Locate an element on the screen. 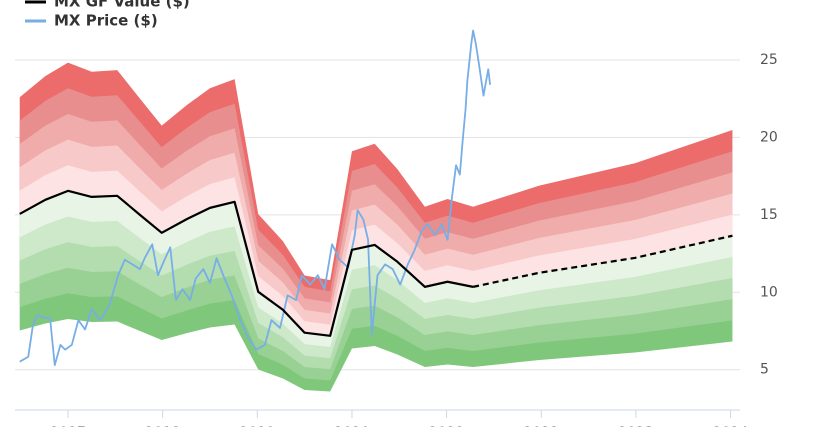 Image resolution: width=820 pixels, height=427 pixels. y-tick-label: 5 is located at coordinates (764, 370).